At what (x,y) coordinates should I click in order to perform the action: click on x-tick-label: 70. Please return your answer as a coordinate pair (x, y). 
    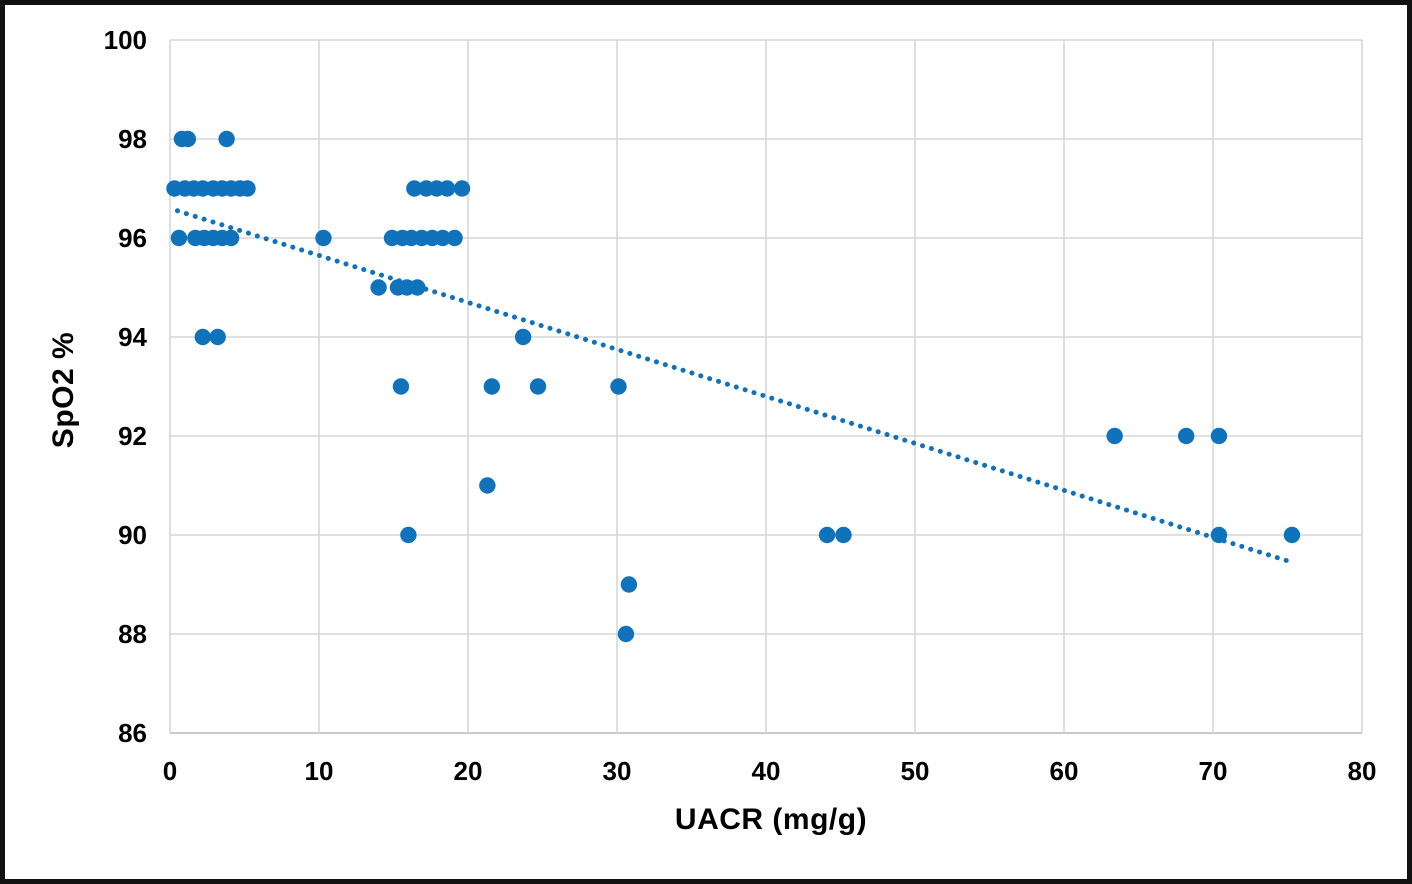
    Looking at the image, I should click on (1213, 771).